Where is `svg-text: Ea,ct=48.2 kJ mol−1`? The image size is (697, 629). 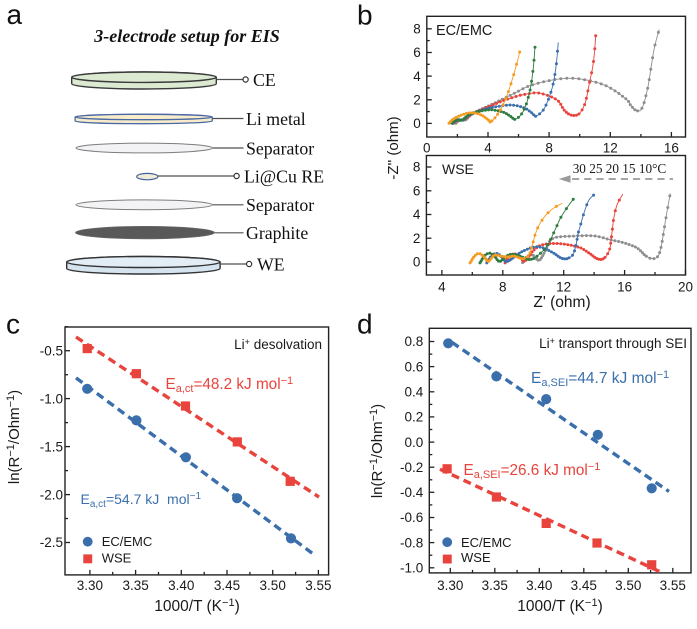 svg-text: Ea,ct=48.2 kJ mol−1 is located at coordinates (230, 385).